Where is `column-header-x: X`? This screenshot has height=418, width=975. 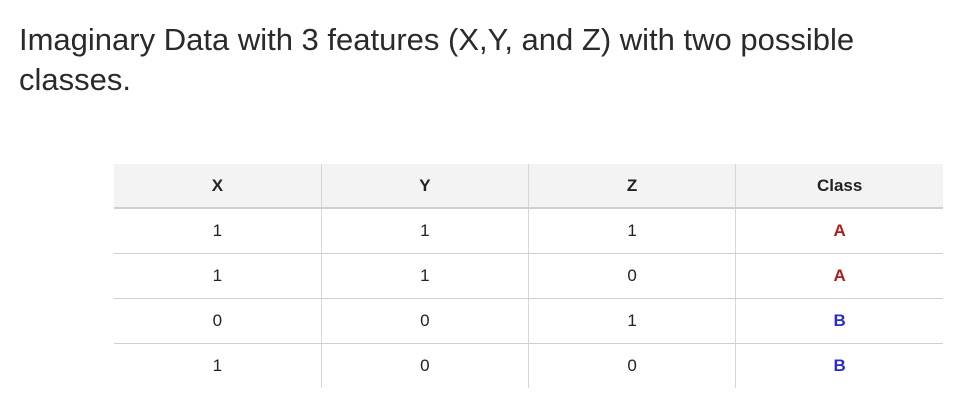 column-header-x: X is located at coordinates (218, 186).